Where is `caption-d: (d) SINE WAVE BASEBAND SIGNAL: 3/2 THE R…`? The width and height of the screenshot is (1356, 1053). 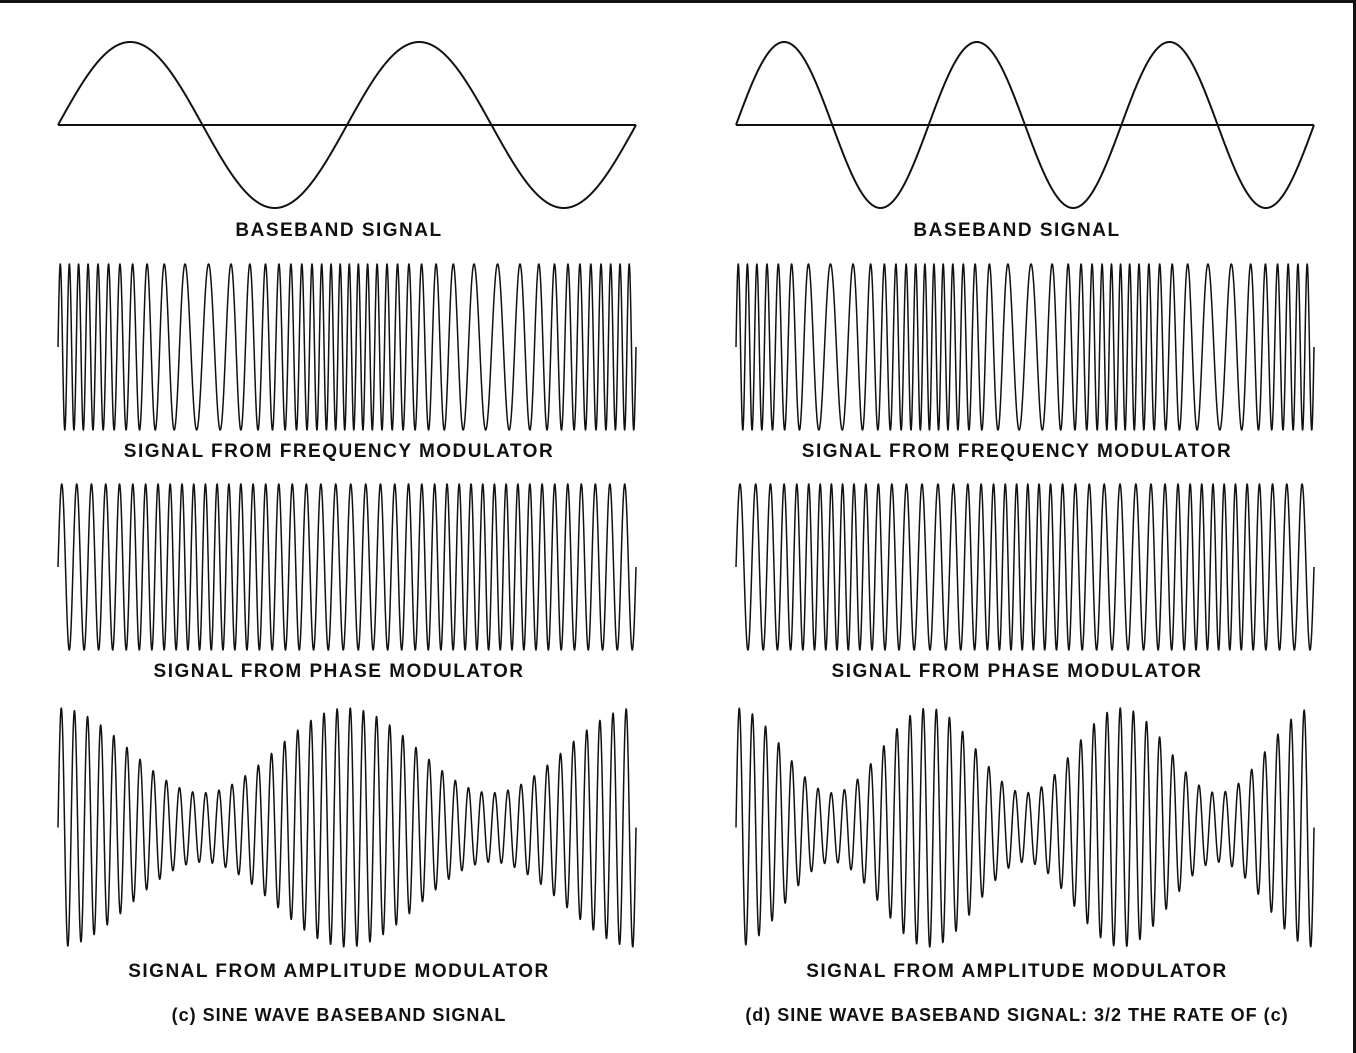
caption-d: (d) SINE WAVE BASEBAND SIGNAL: 3/2 THE R… is located at coordinates (1017, 1015).